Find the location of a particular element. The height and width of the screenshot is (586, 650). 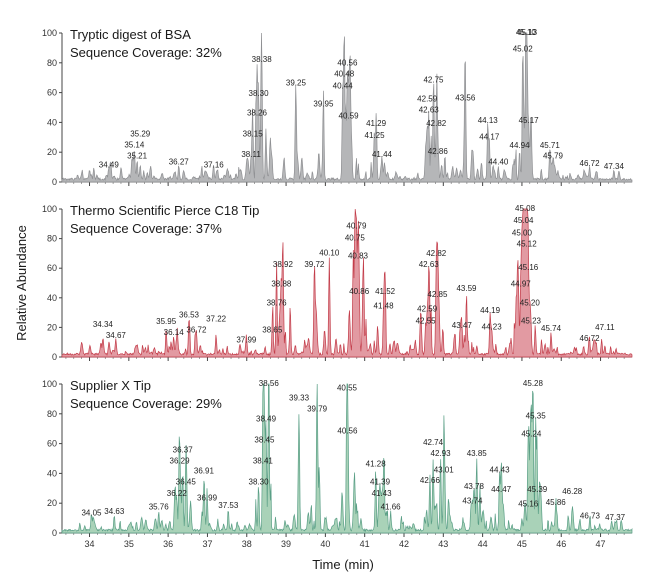

peak-label: 41.44 is located at coordinates (382, 154).